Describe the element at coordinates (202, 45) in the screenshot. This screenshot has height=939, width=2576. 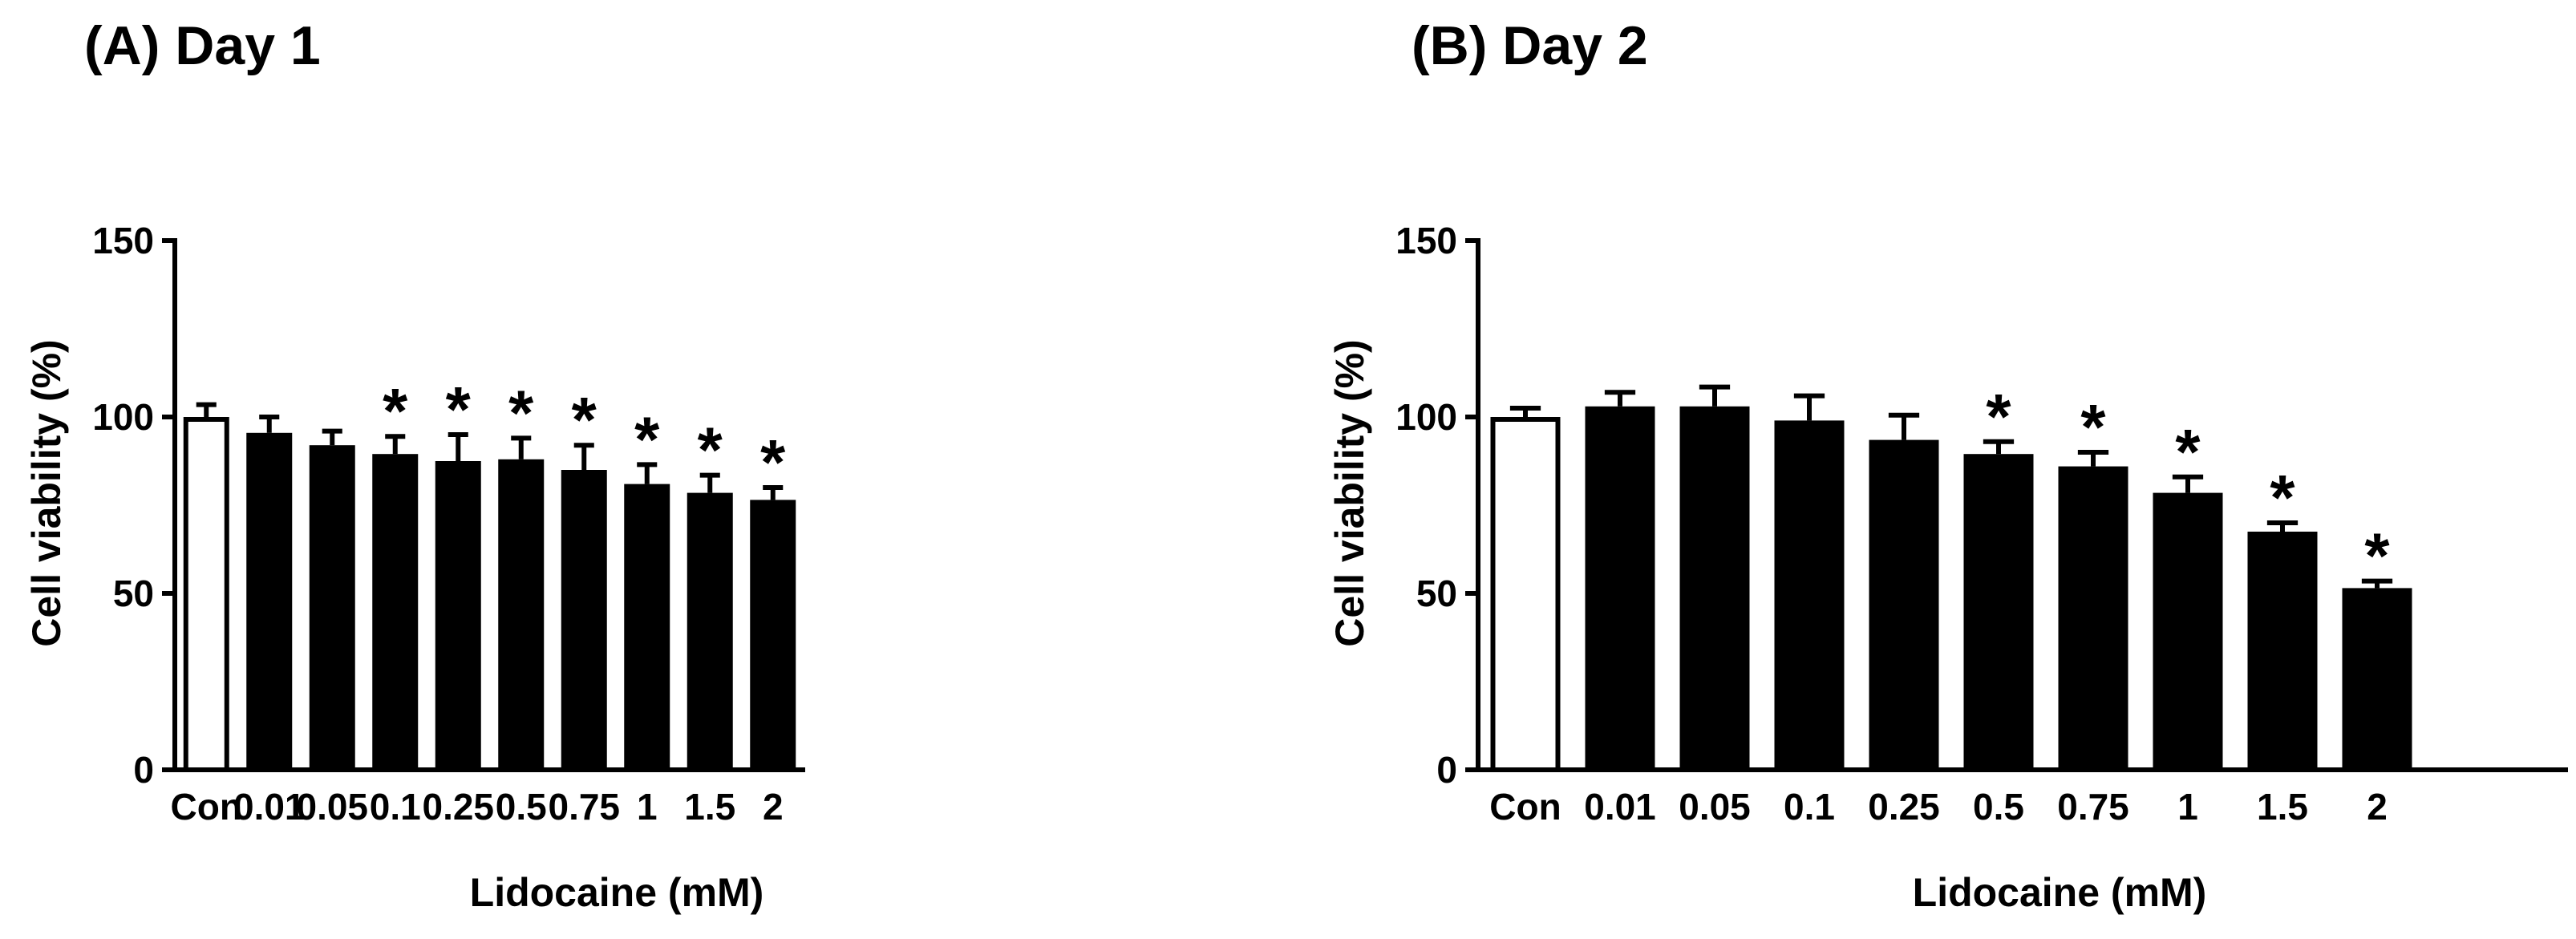
I see `panel-title: (A) Day 1` at that location.